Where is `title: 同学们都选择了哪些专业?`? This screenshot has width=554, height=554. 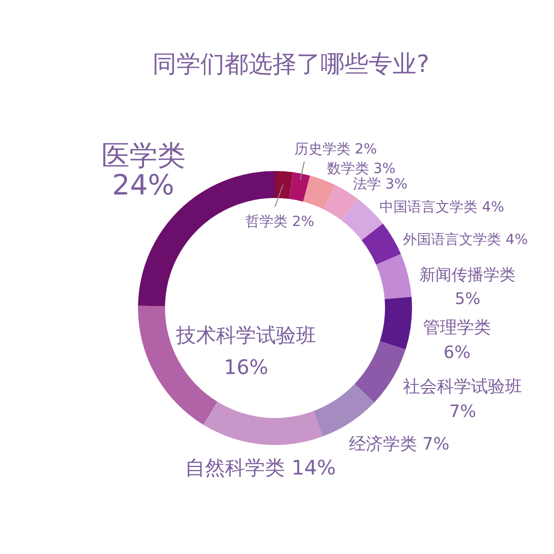 title: 同学们都选择了哪些专业? is located at coordinates (291, 64).